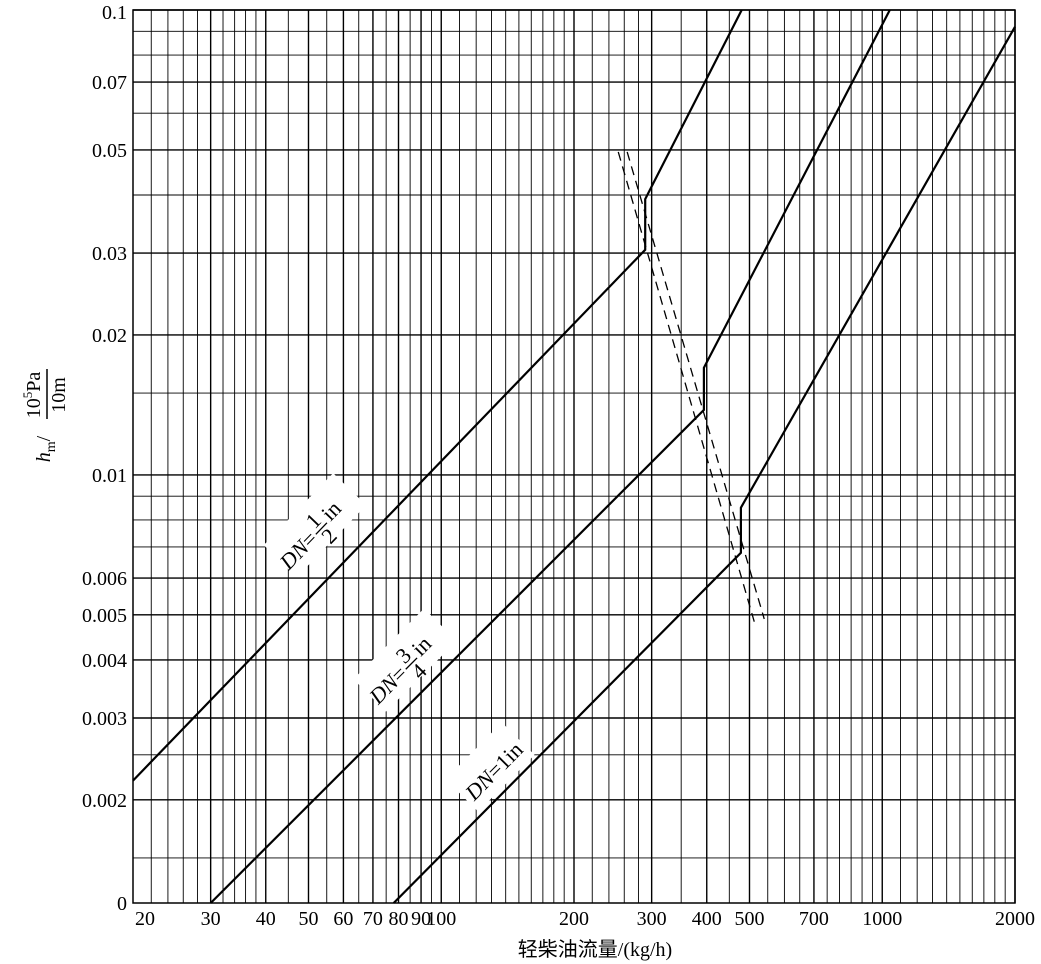  Describe the element at coordinates (34, 408) in the screenshot. I see `y-axis-numerator: 10` at that location.